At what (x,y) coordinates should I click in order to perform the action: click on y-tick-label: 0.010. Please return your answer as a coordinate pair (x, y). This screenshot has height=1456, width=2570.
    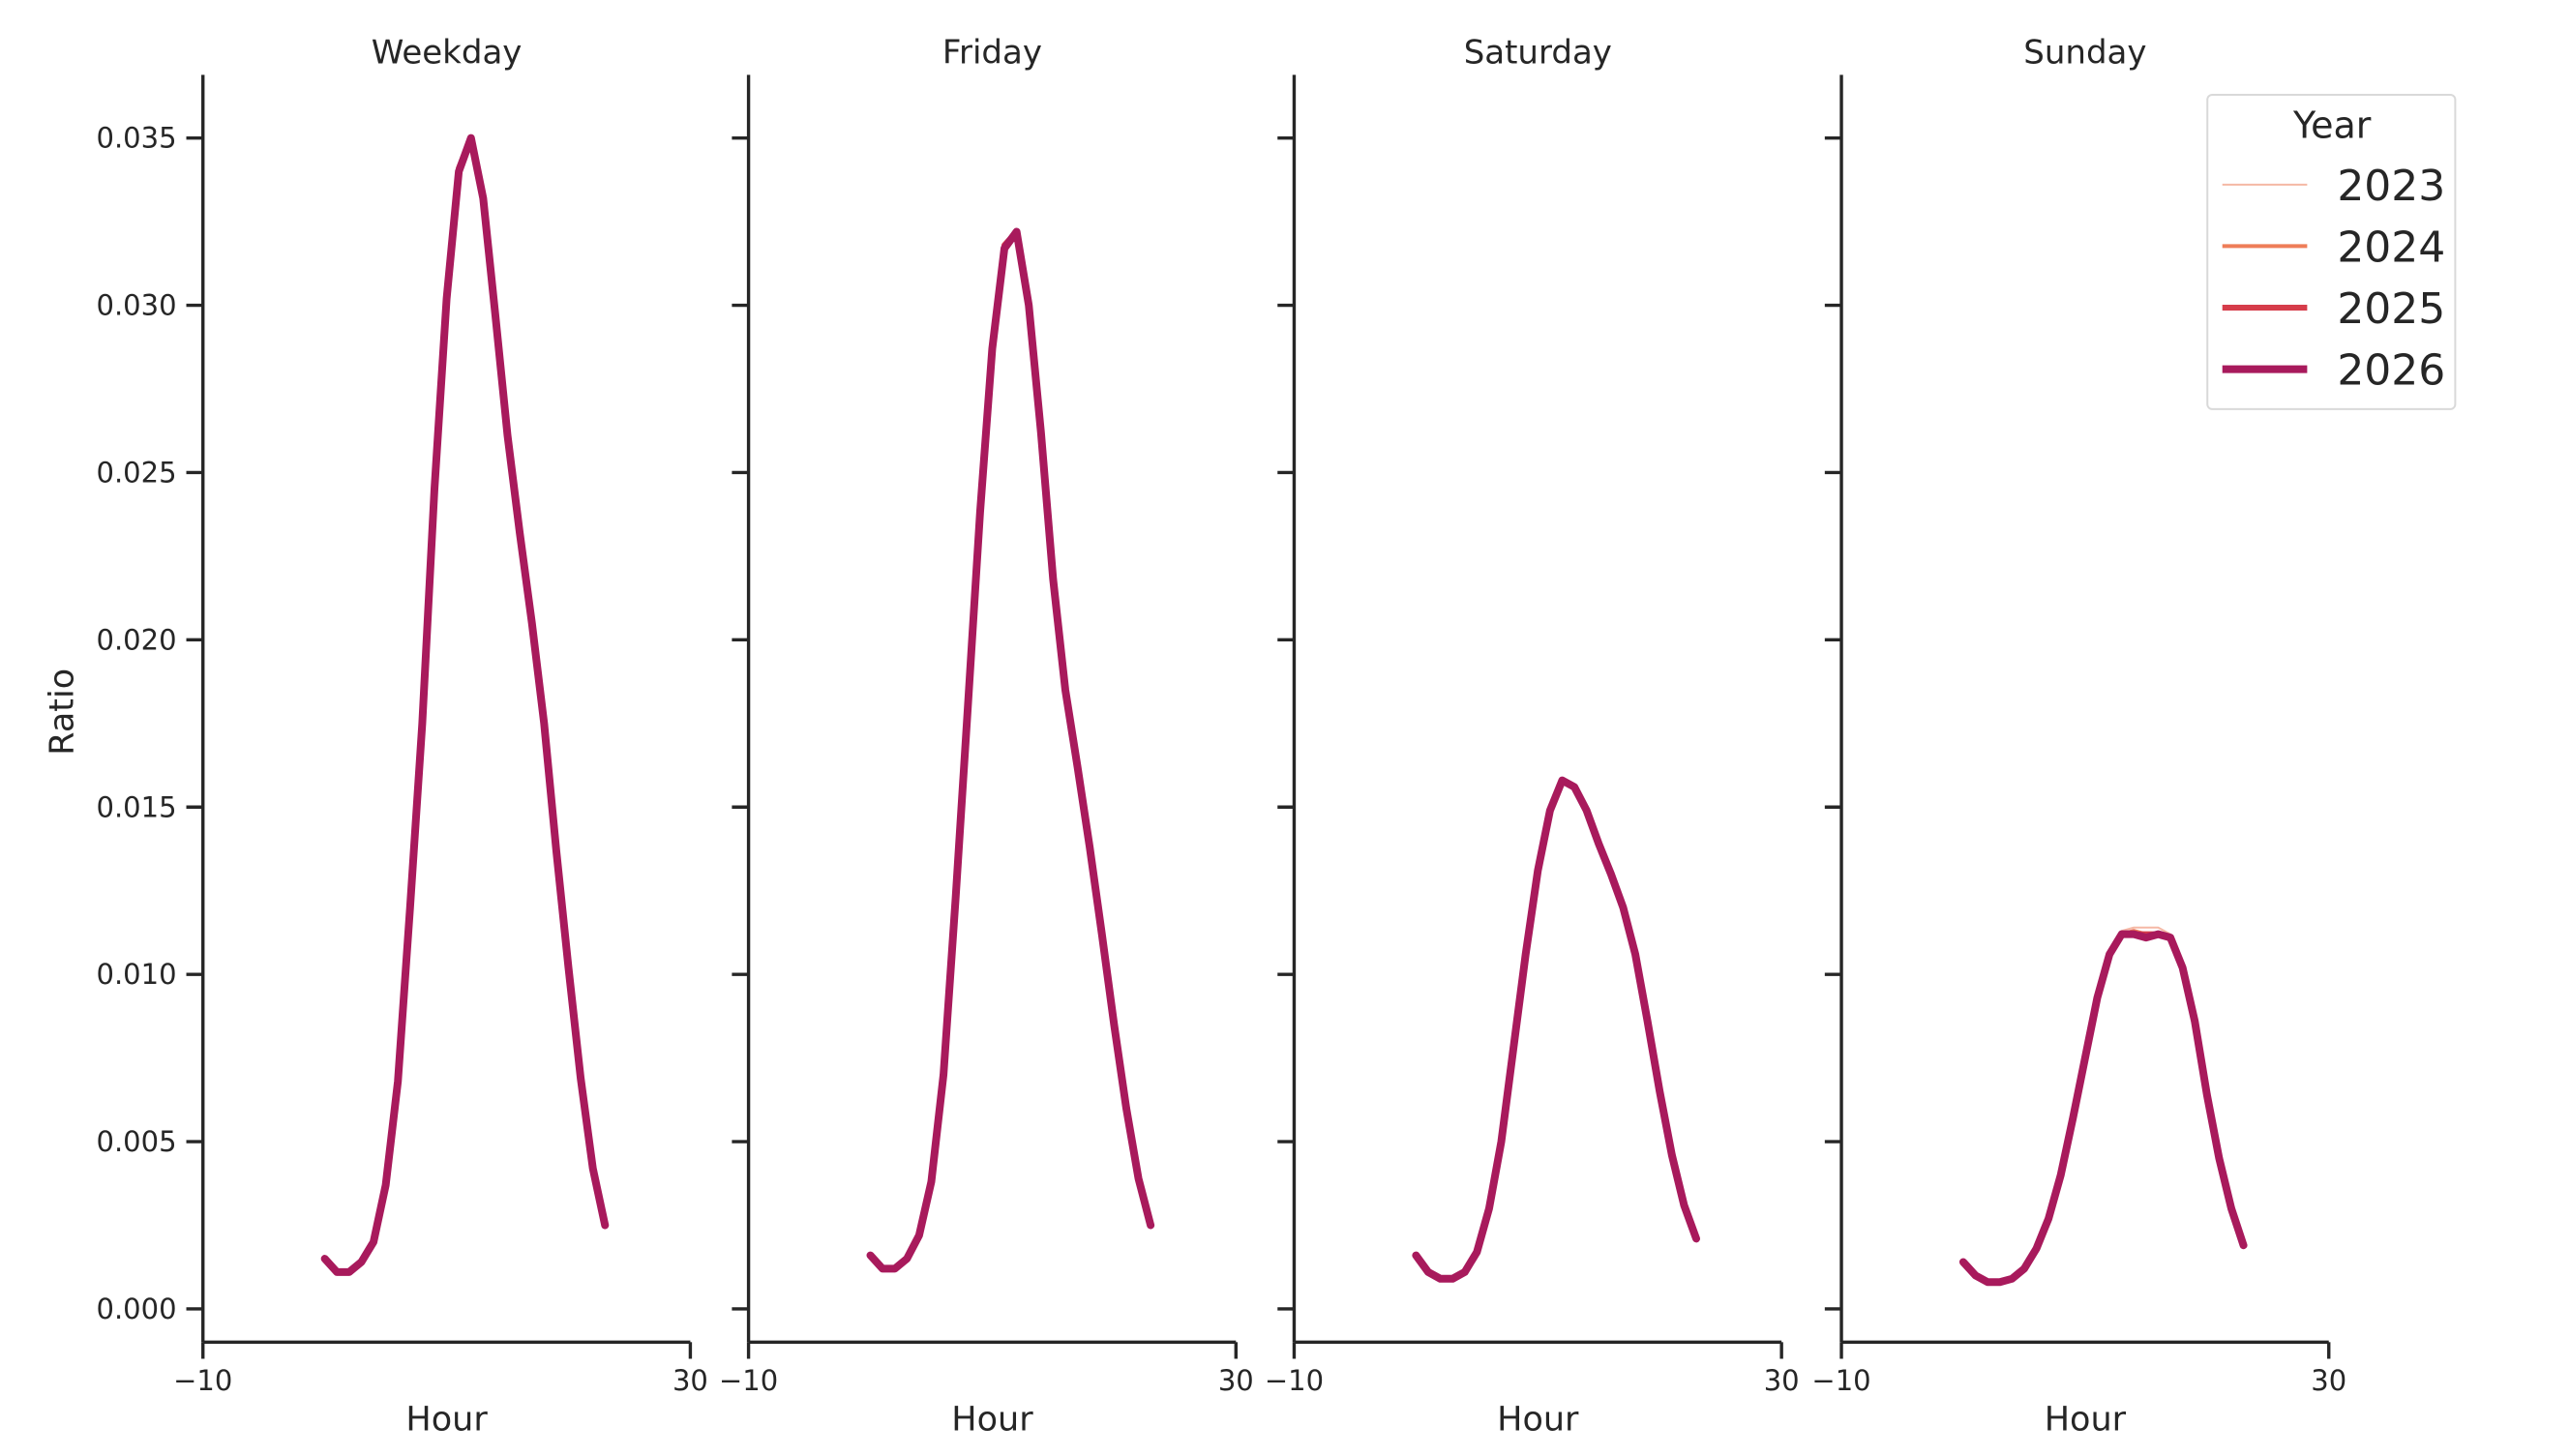
    Looking at the image, I should click on (137, 975).